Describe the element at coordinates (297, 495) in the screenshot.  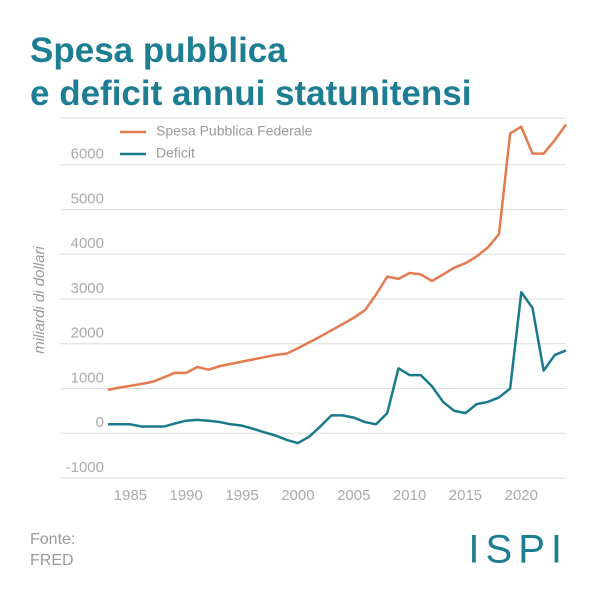
I see `x-tick-label: 2000` at that location.